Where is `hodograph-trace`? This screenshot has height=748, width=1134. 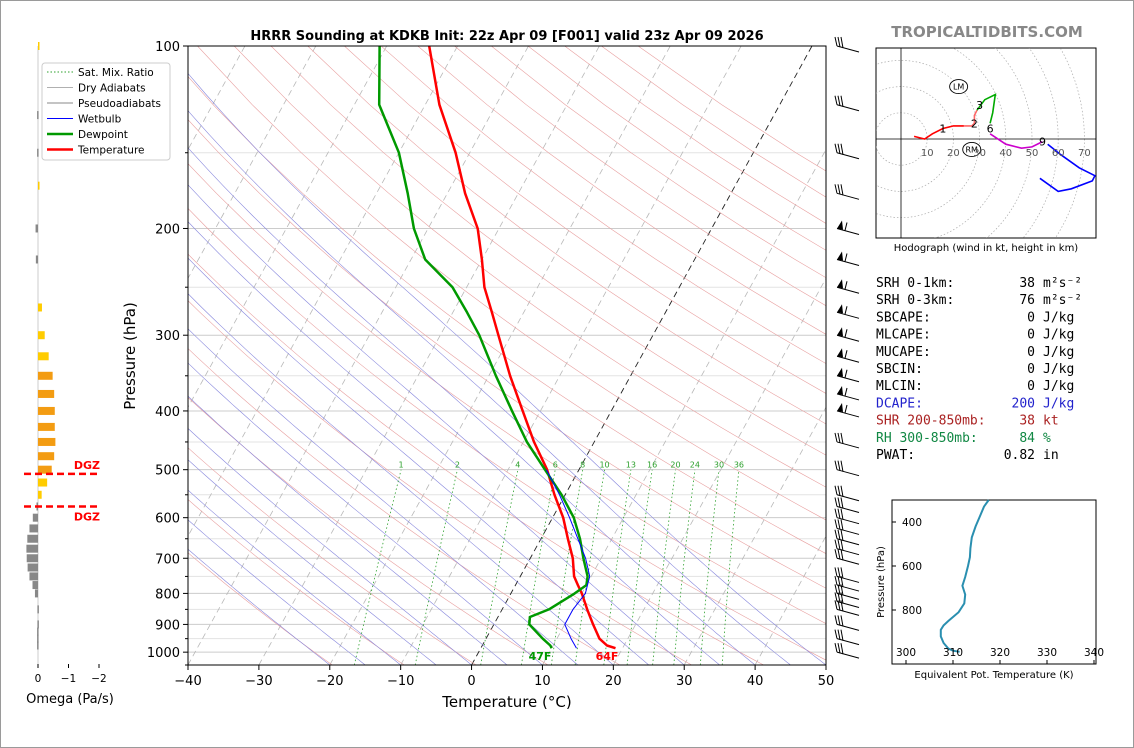 hodograph-trace is located at coordinates (1004, 143).